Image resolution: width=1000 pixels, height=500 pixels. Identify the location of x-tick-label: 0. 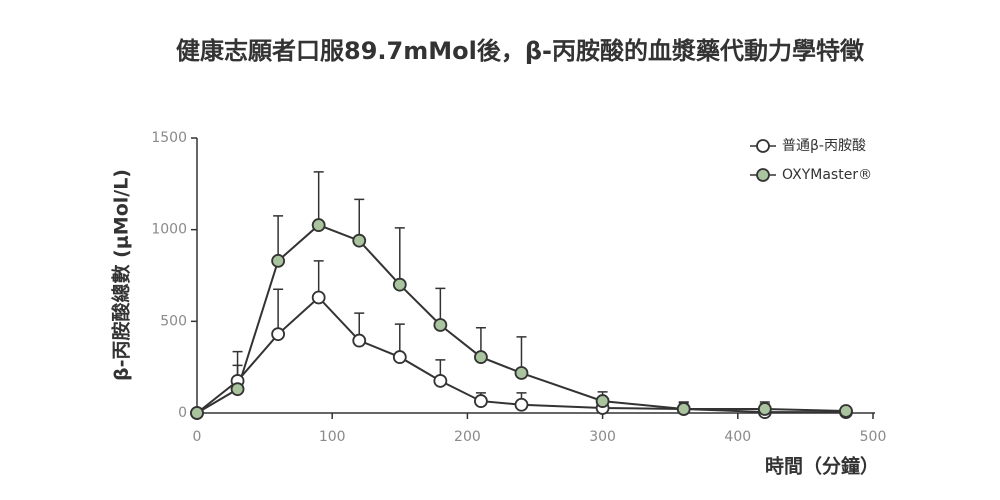
(197, 437).